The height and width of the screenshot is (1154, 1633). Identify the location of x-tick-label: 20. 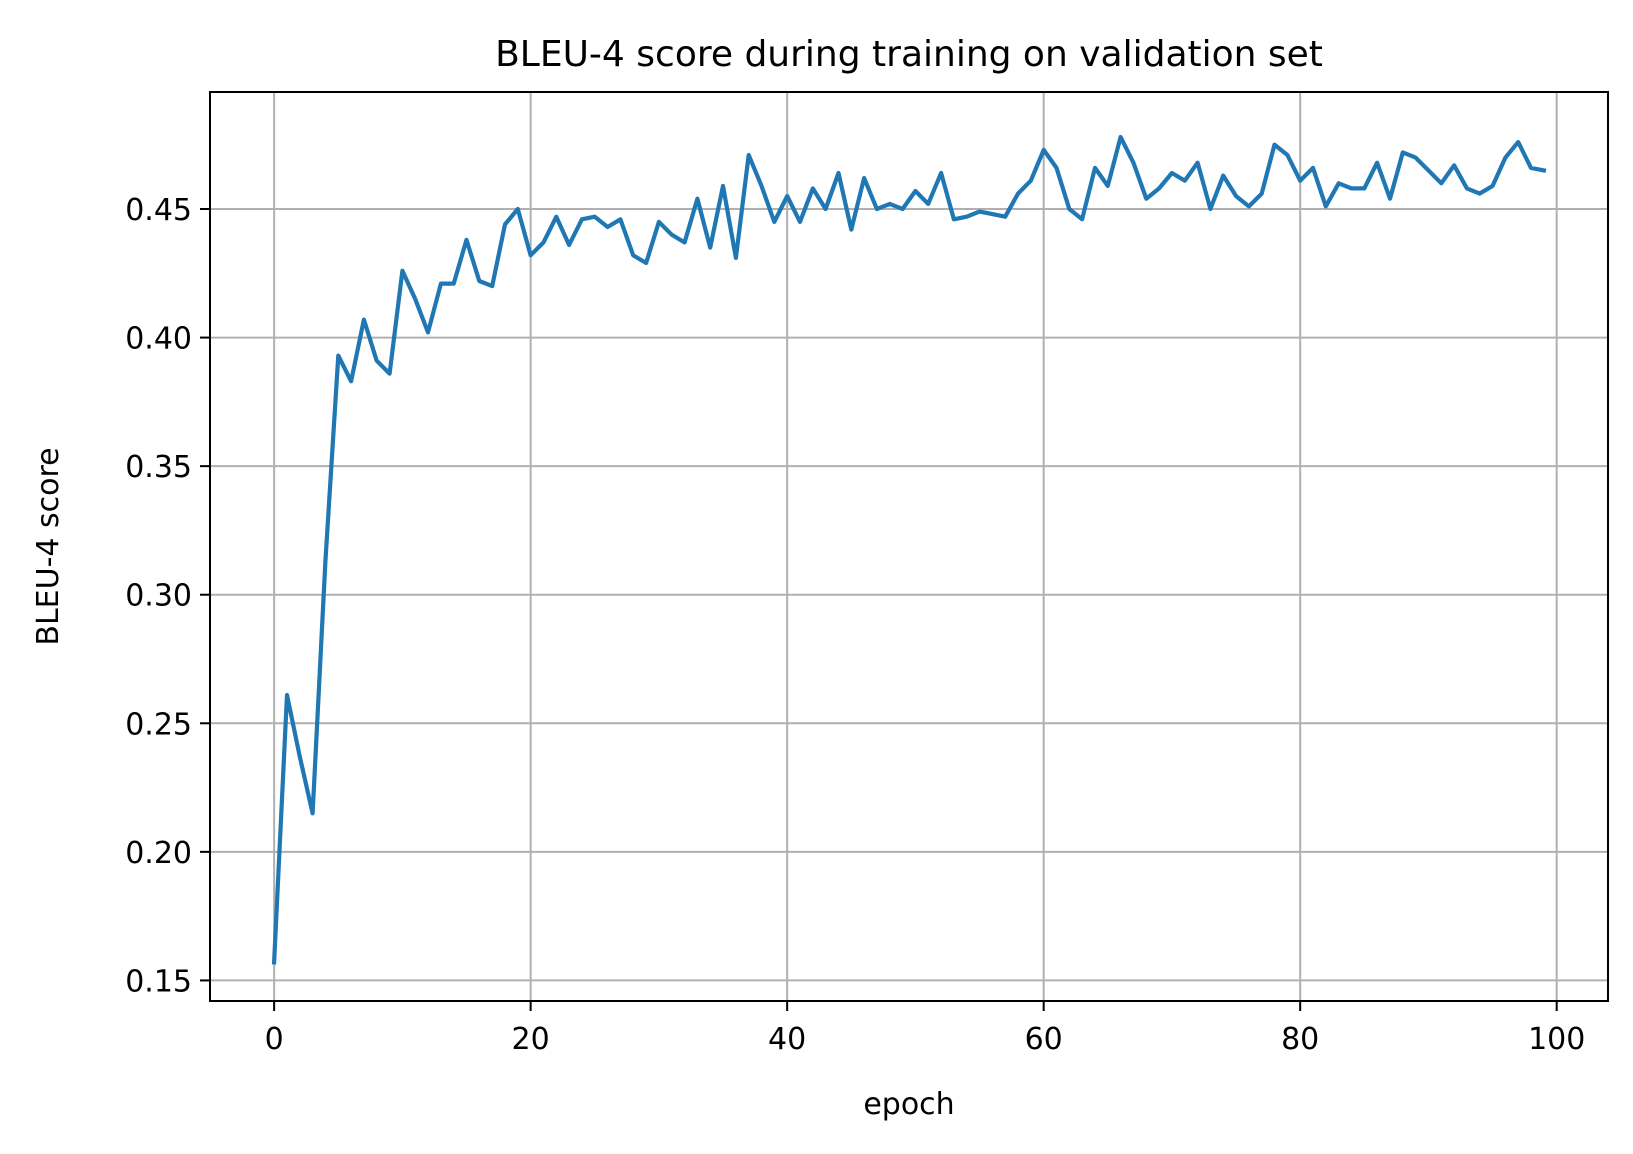
(531, 1039).